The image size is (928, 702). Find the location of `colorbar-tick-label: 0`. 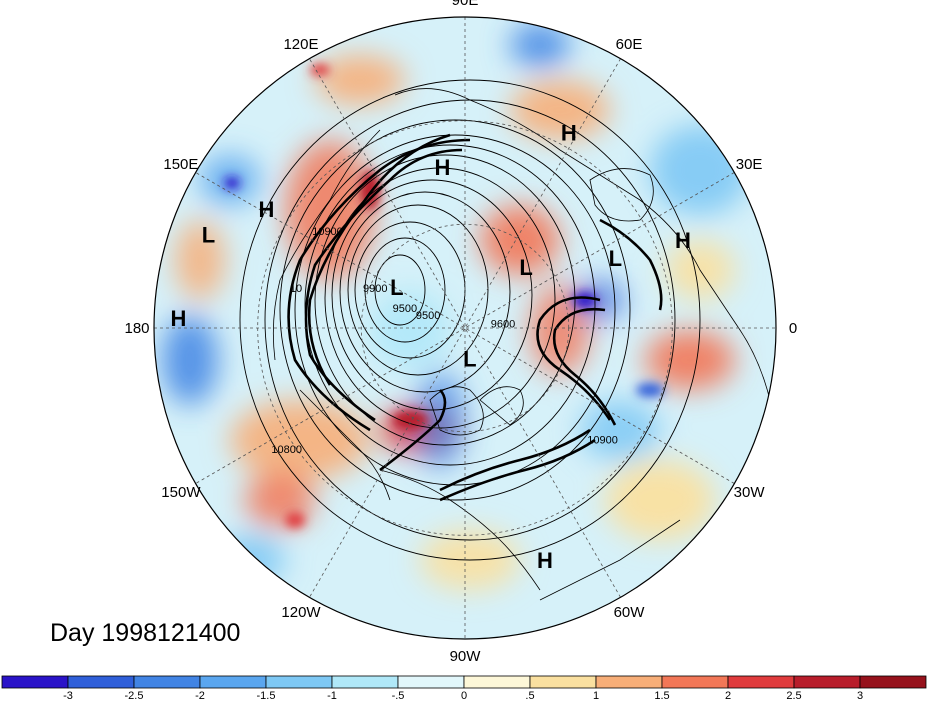

colorbar-tick-label: 0 is located at coordinates (464, 696).